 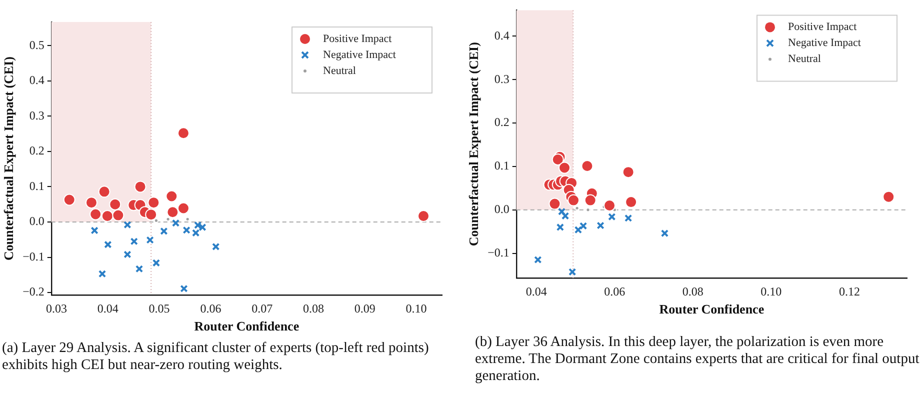 I want to click on text: (b) Layer 36 Analysis. In this deep layer, the polarization is even more extreme. The Dormant Zone contains experts that are critical for final output generation., so click(x=697, y=359).